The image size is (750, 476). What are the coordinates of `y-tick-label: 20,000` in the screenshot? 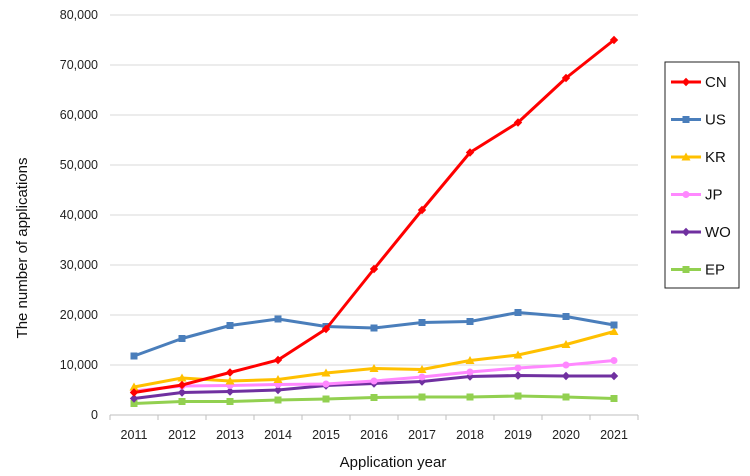 It's located at (79, 315).